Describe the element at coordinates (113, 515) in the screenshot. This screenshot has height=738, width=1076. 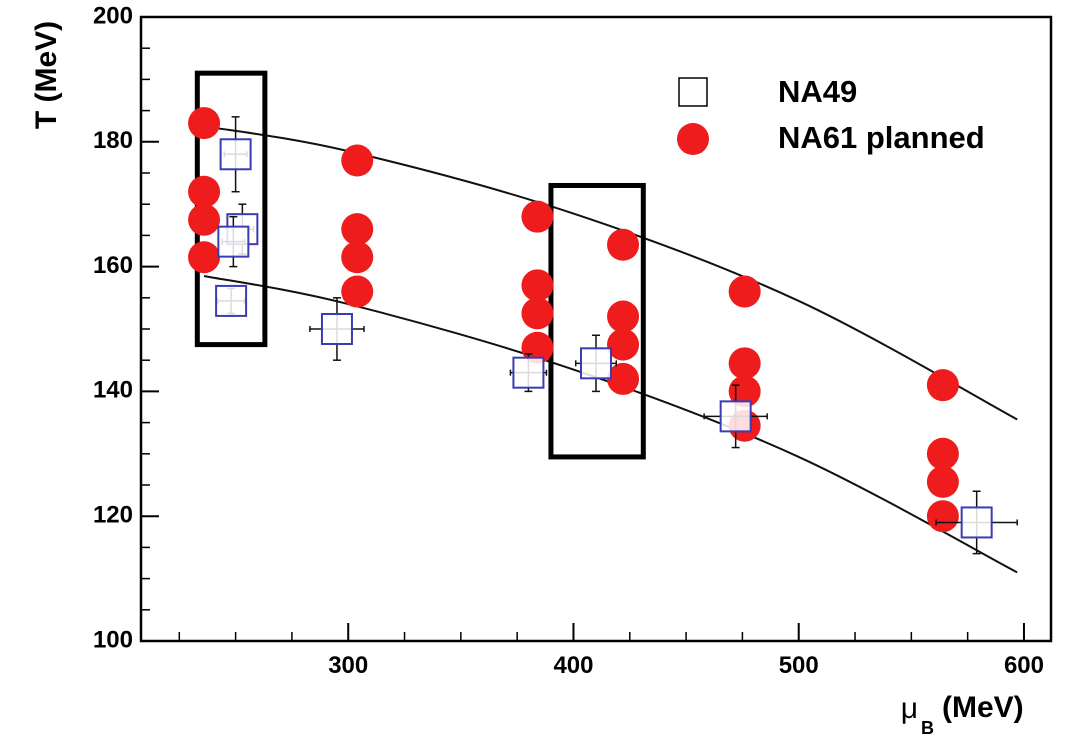
I see `y-tick-label: 120` at that location.